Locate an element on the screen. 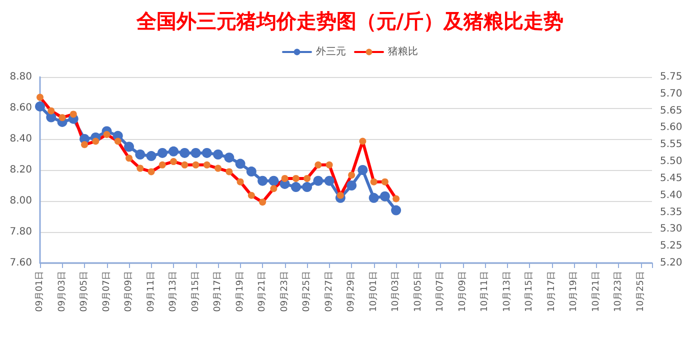 Image resolution: width=700 pixels, height=343 pixels. y2-tick-label: 5.65 is located at coordinates (671, 110).